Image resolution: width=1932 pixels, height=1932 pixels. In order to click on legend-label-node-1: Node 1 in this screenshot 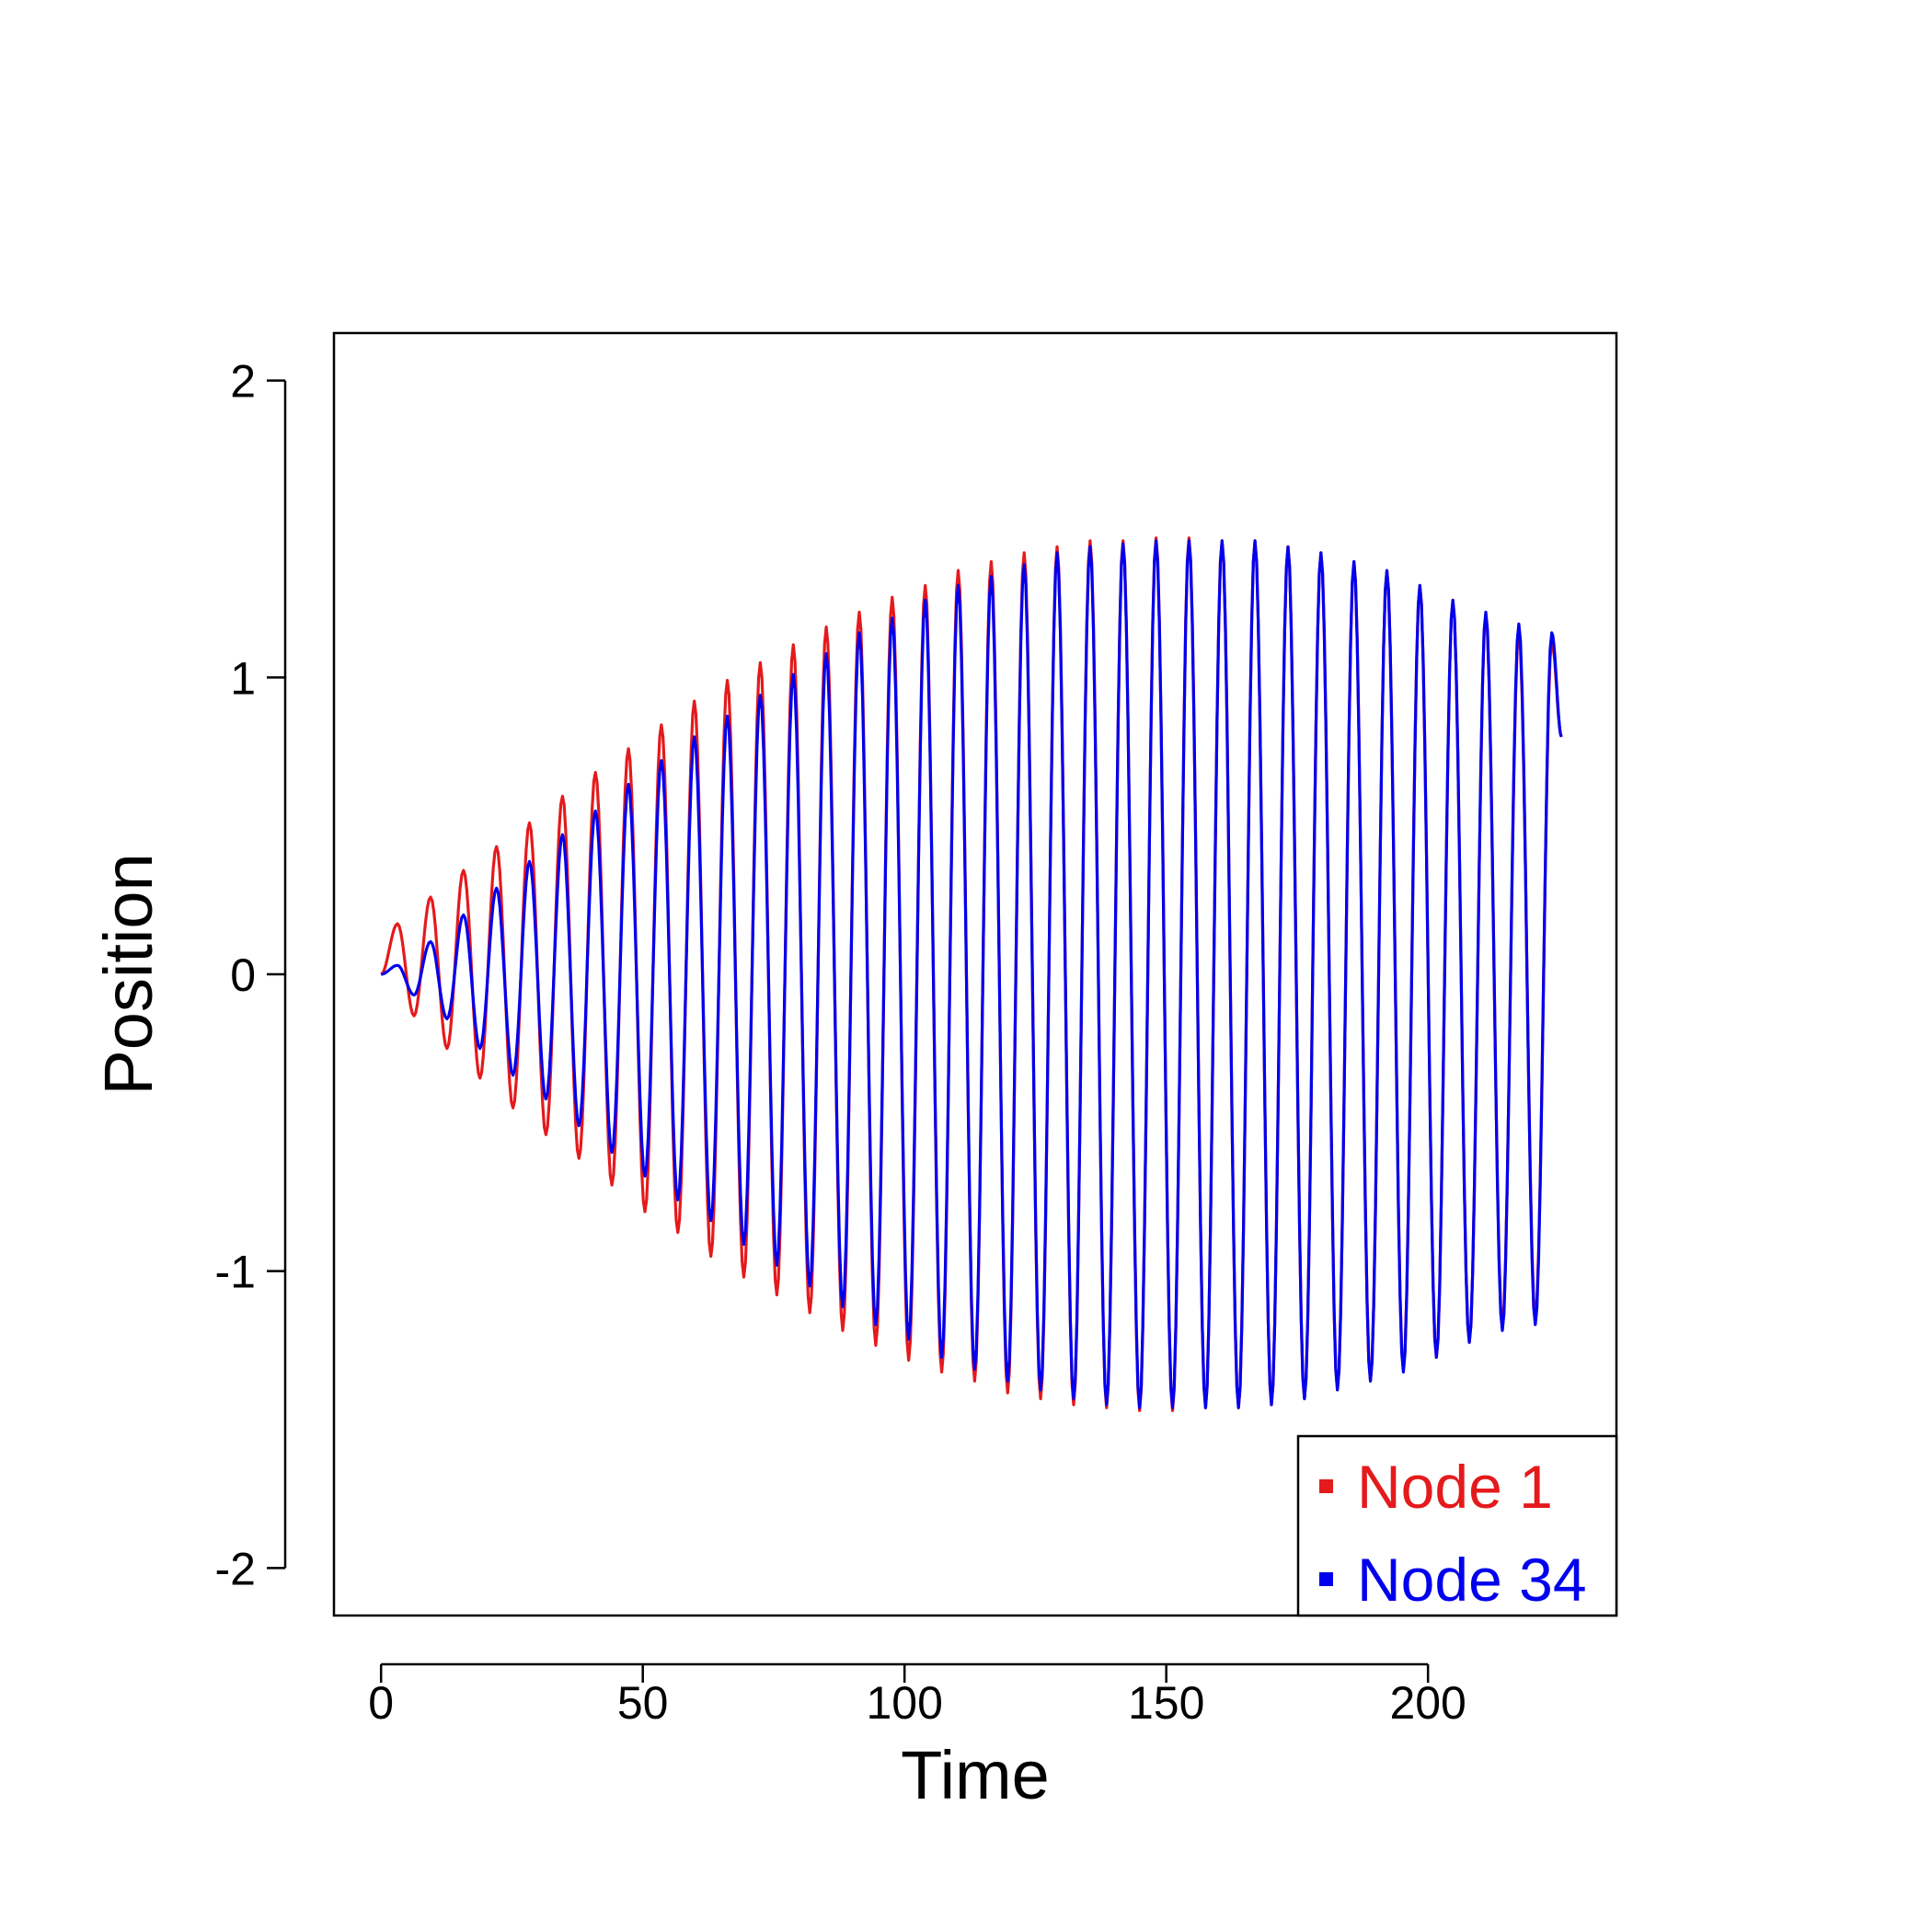, I will do `click(1455, 1487)`.